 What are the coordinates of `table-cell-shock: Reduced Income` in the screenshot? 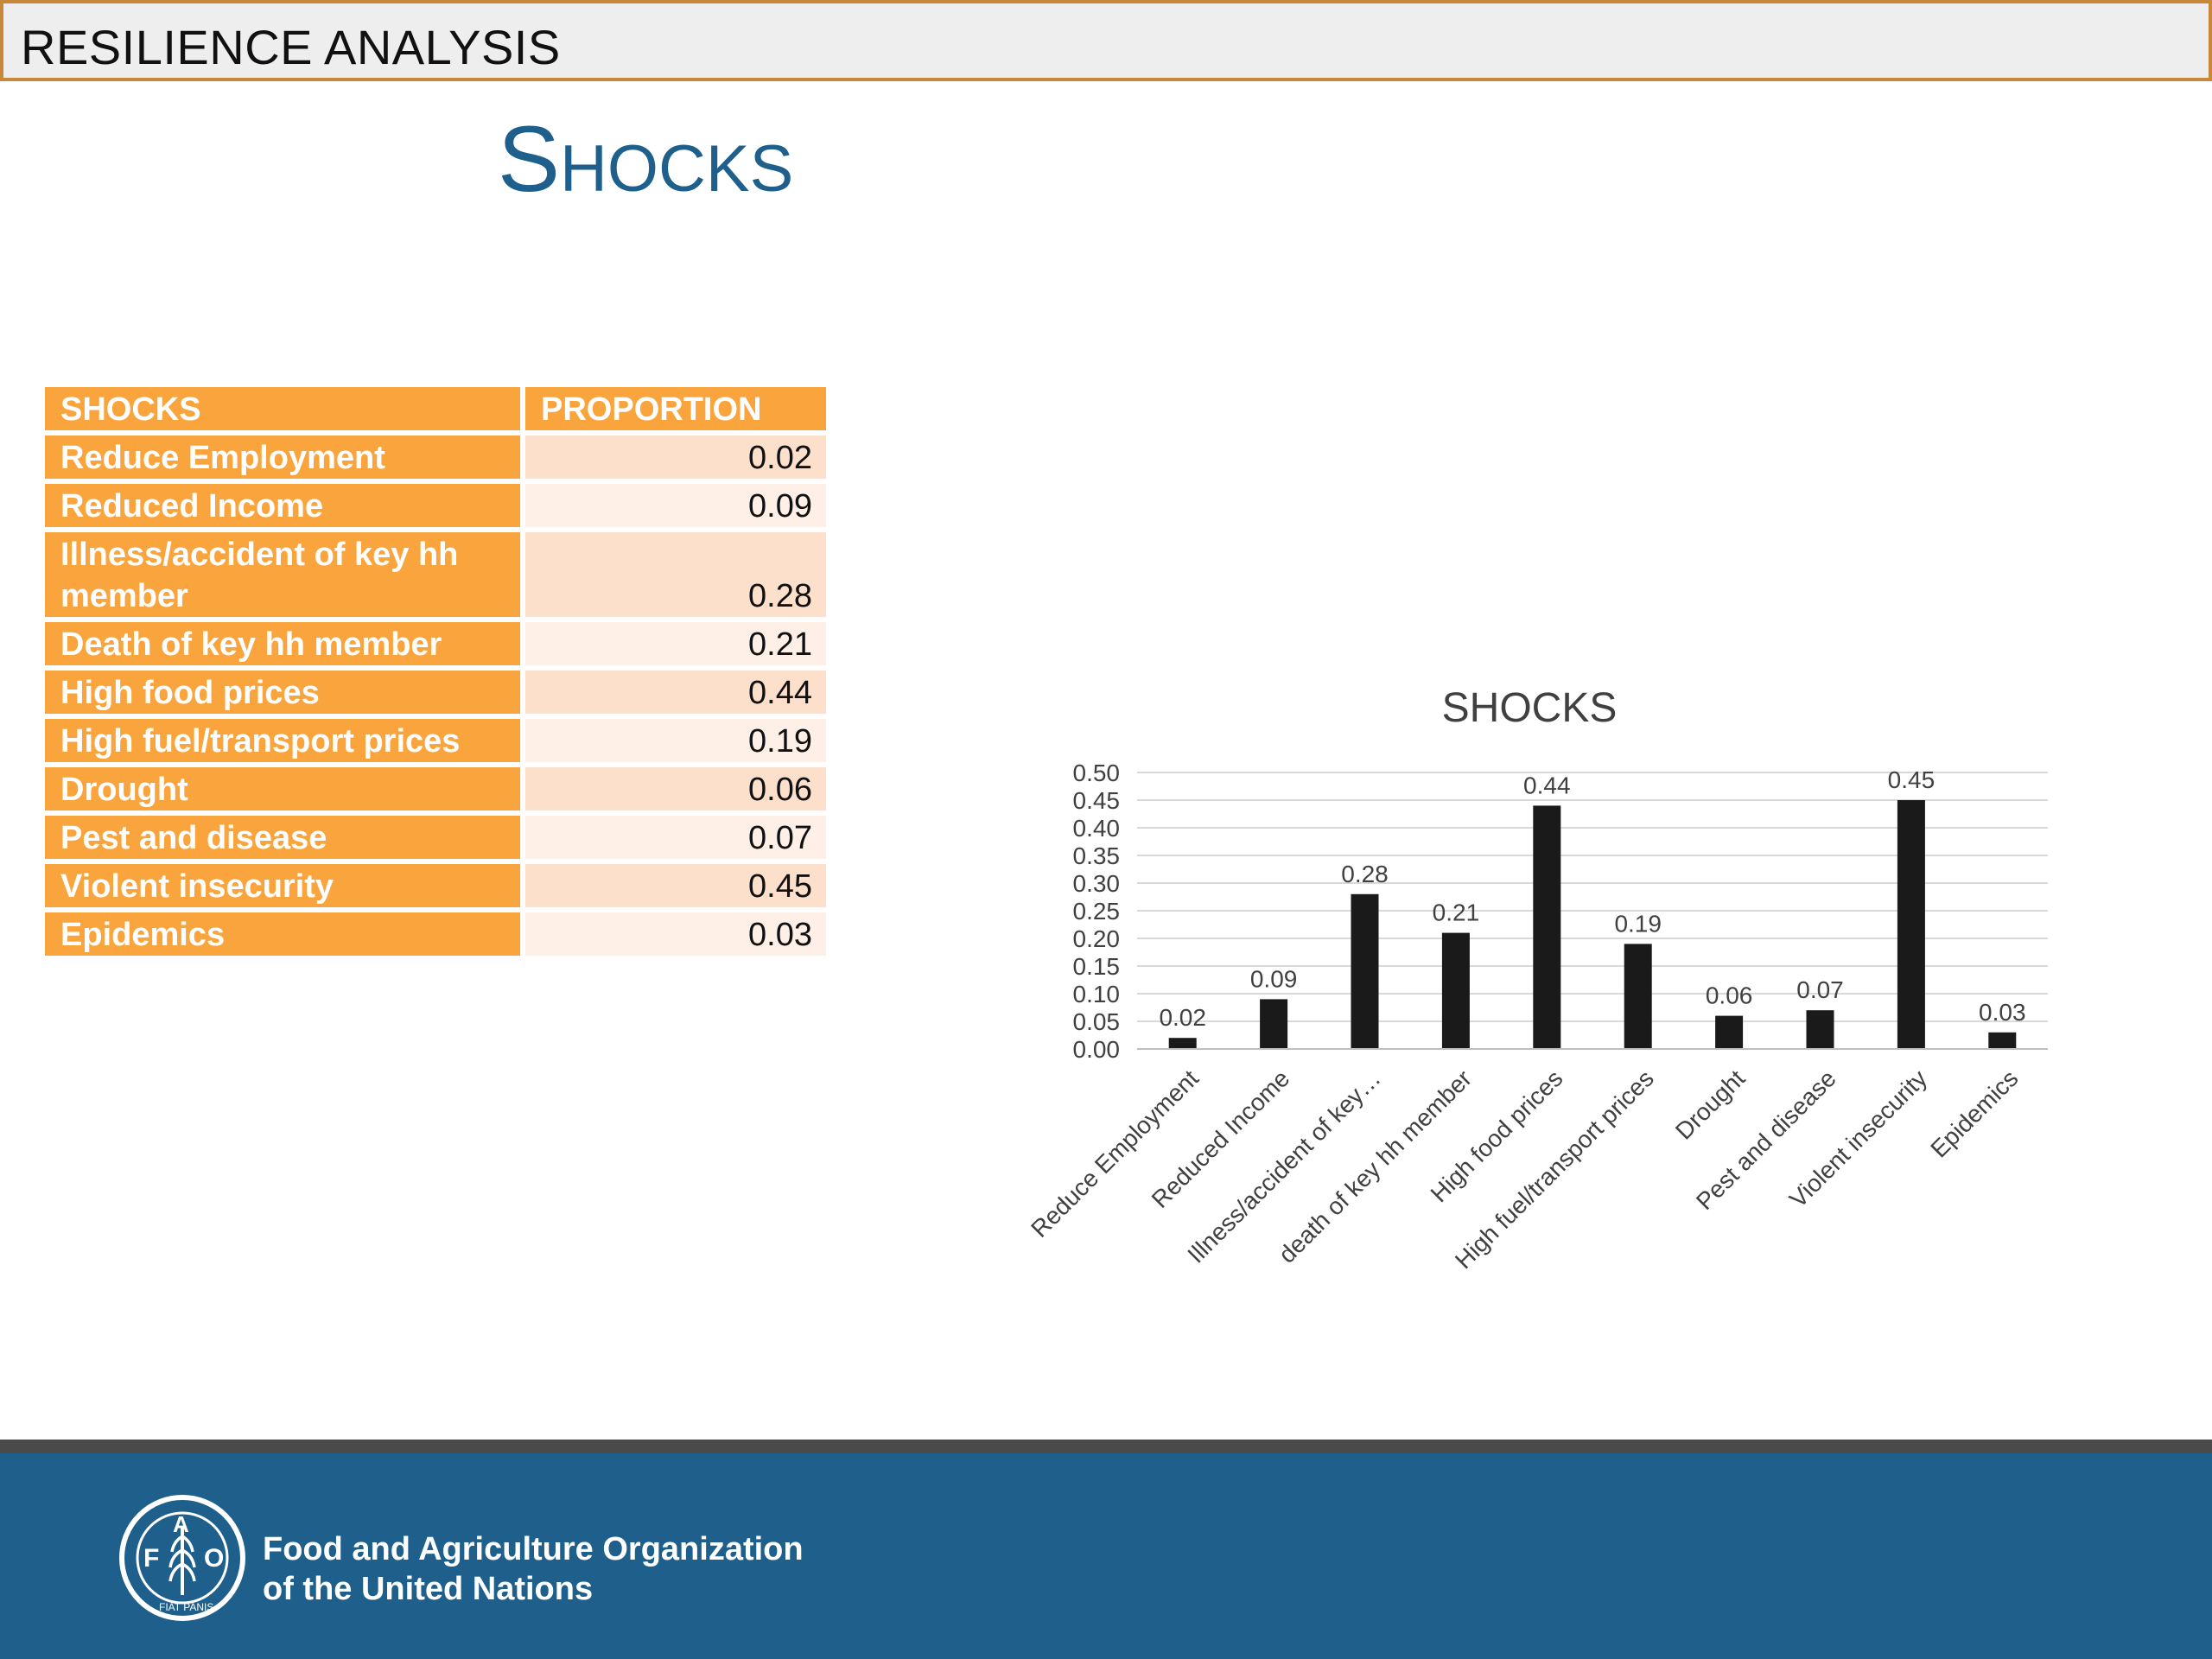 It's located at (282, 508).